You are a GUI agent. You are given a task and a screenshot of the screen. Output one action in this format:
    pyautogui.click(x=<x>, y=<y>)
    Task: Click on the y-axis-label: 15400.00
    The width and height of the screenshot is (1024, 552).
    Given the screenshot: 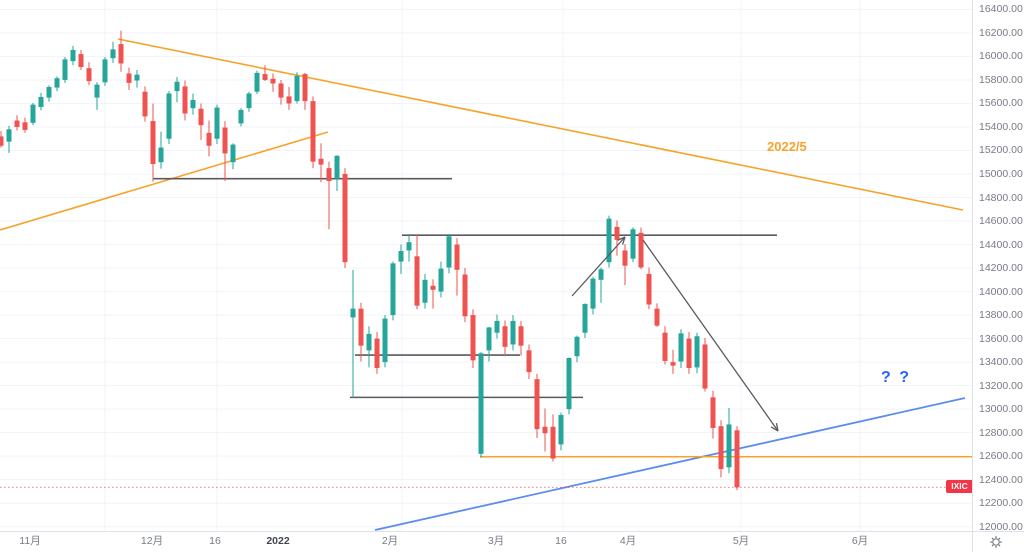 What is the action you would take?
    pyautogui.click(x=1001, y=126)
    